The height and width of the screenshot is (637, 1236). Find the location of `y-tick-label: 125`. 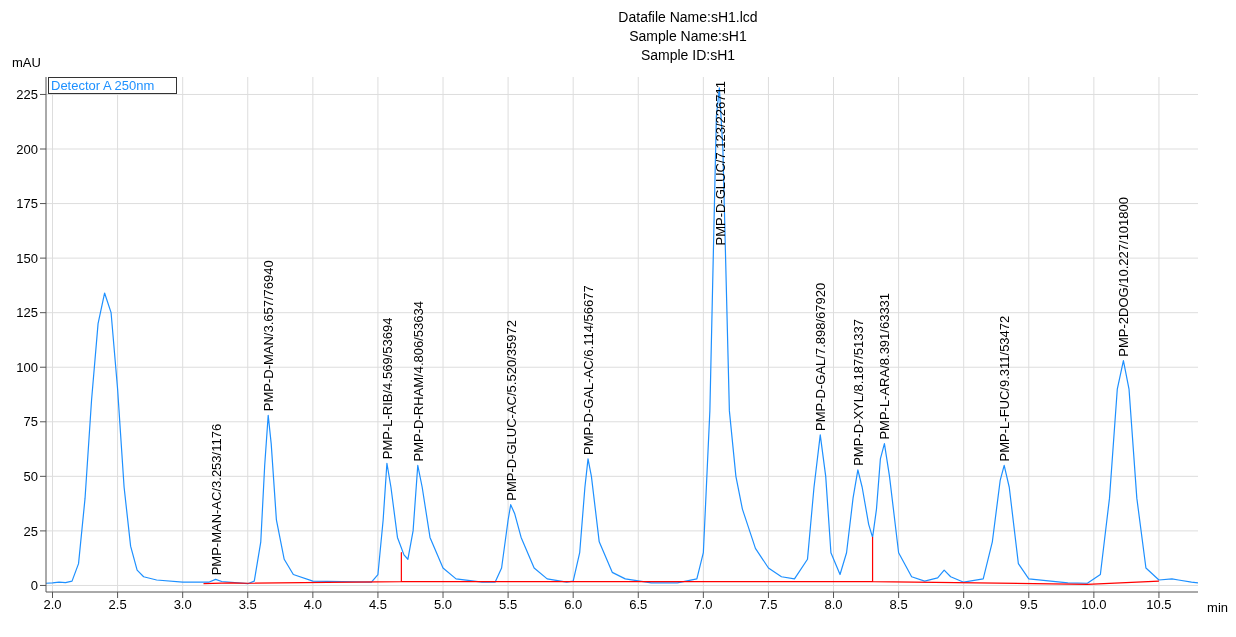

y-tick-label: 125 is located at coordinates (27, 313).